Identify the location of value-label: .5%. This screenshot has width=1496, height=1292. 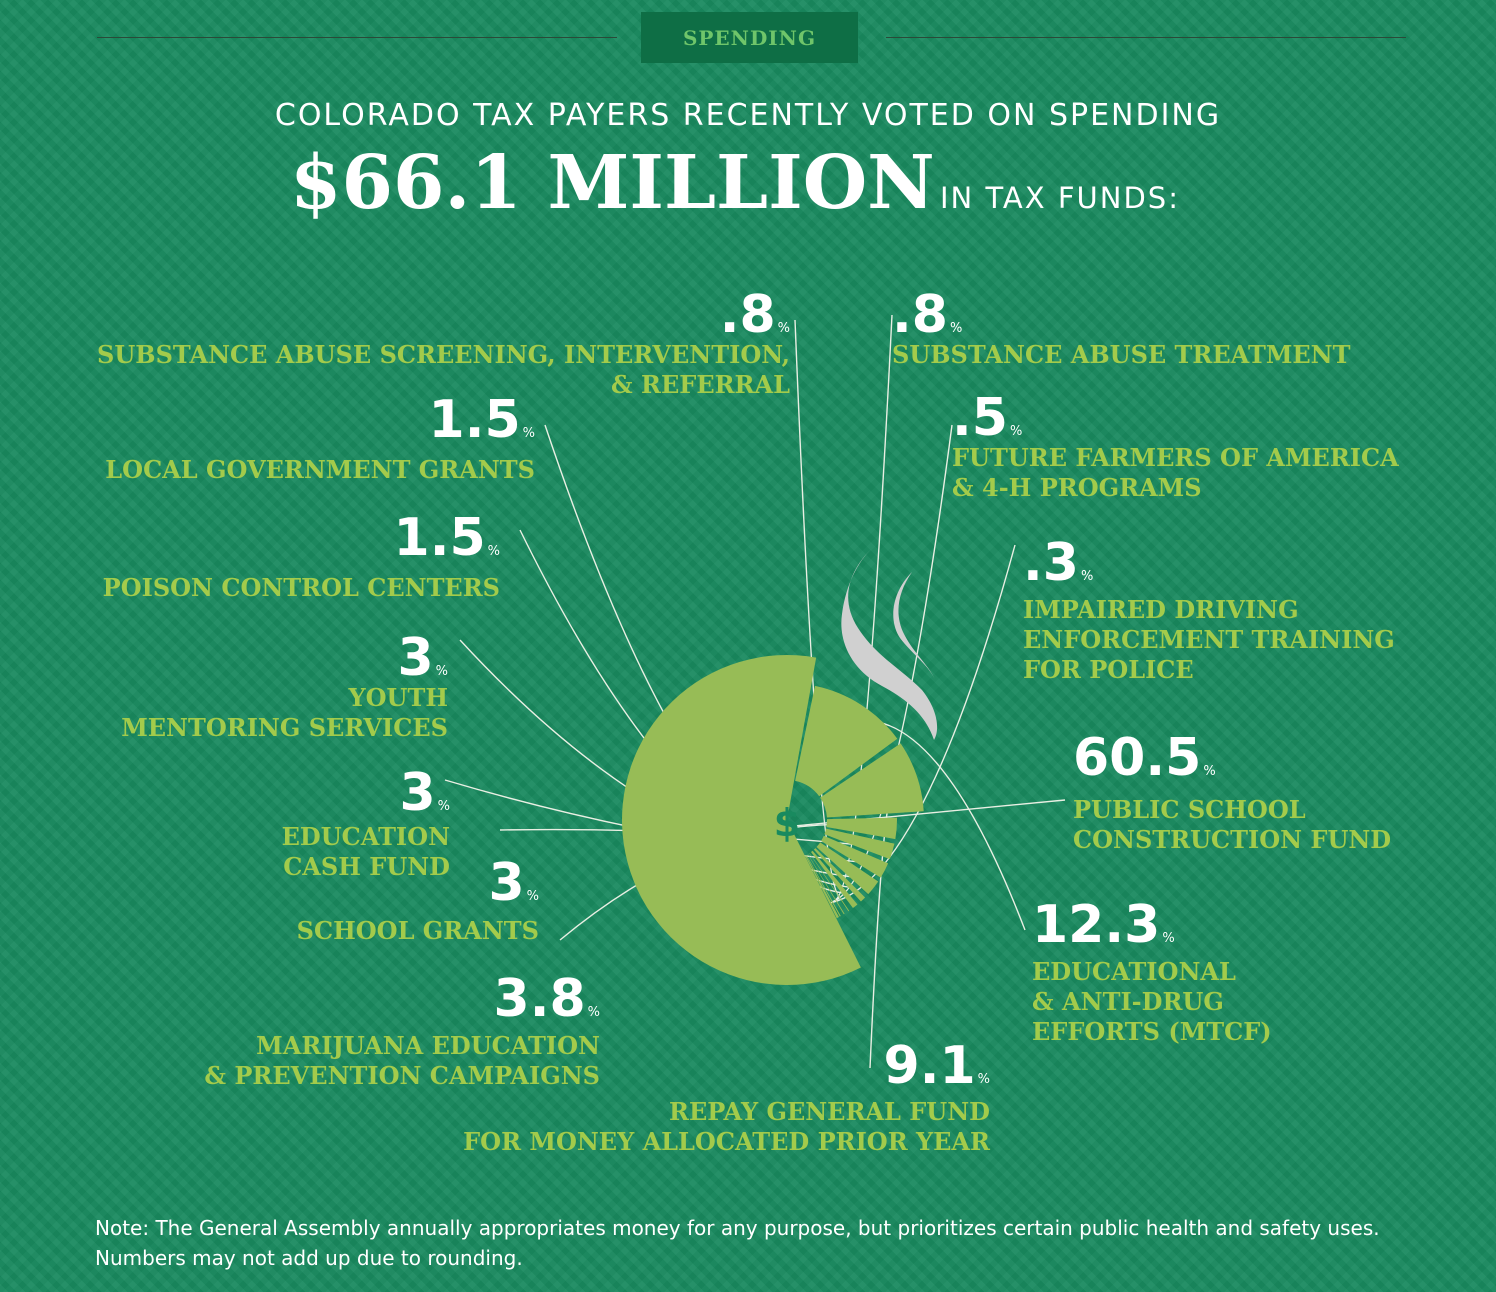
(987, 425).